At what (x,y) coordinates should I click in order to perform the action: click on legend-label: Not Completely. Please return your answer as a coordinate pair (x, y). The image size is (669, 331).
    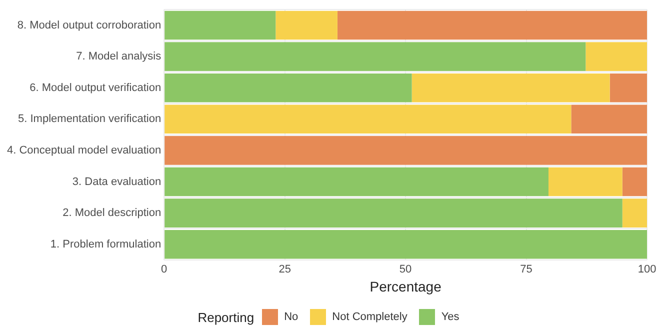
    Looking at the image, I should click on (370, 317).